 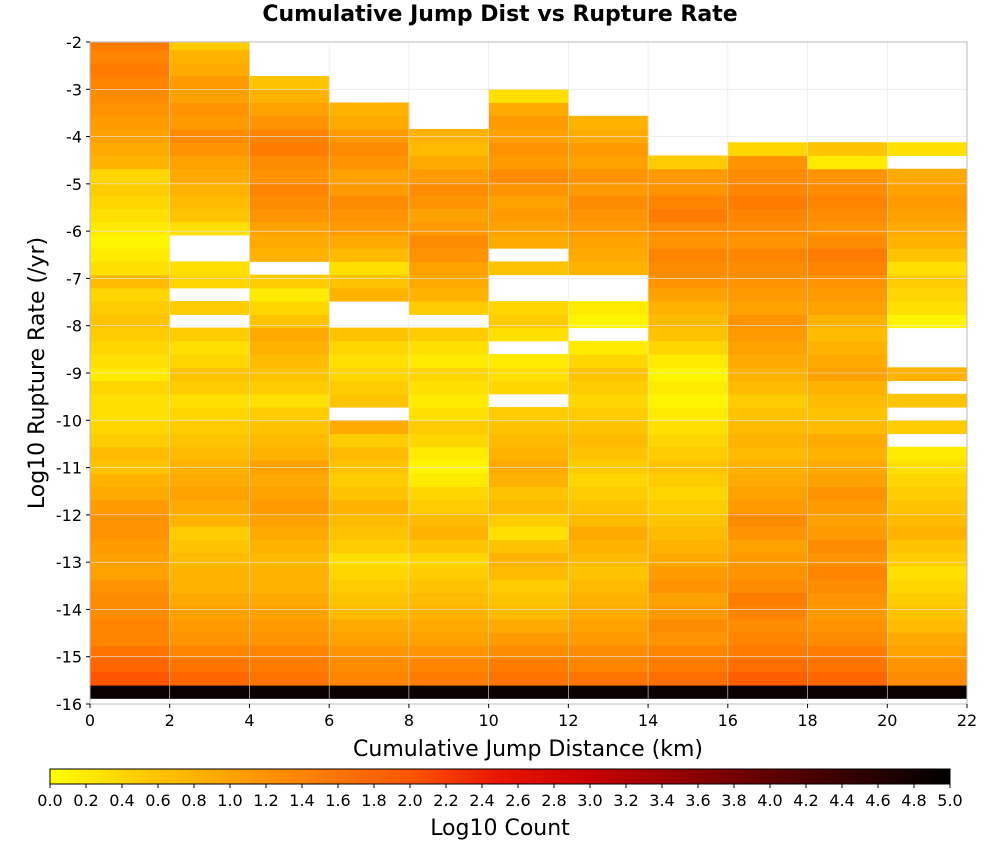 I want to click on colorbar-tick-label: 4.6, so click(x=877, y=800).